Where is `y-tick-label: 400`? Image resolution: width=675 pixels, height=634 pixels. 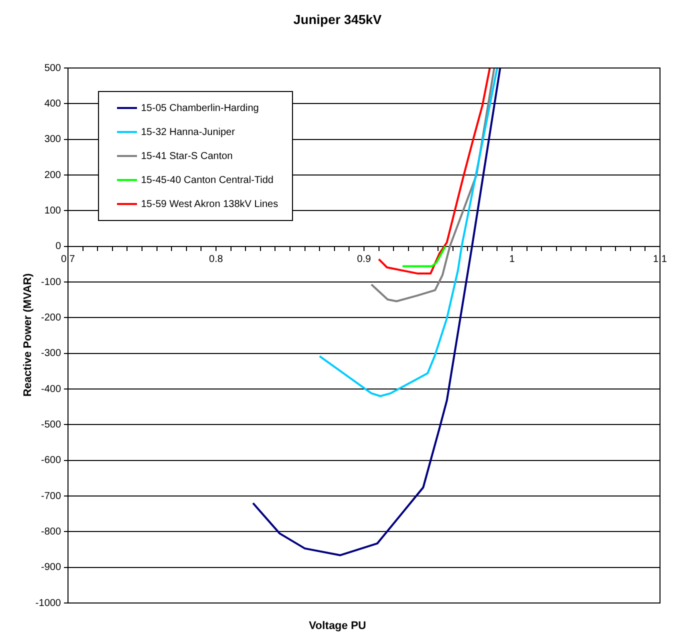 y-tick-label: 400 is located at coordinates (53, 104).